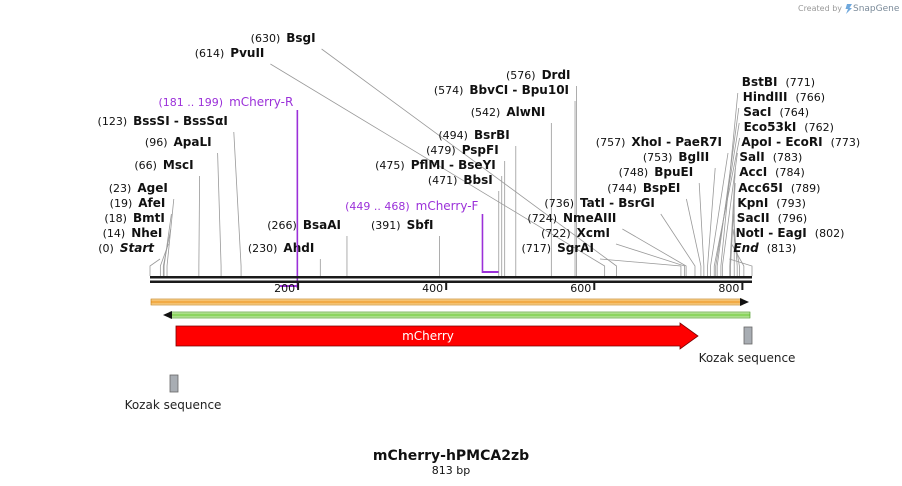 This screenshot has width=902, height=486. I want to click on tick-label-400: 400, so click(432, 288).